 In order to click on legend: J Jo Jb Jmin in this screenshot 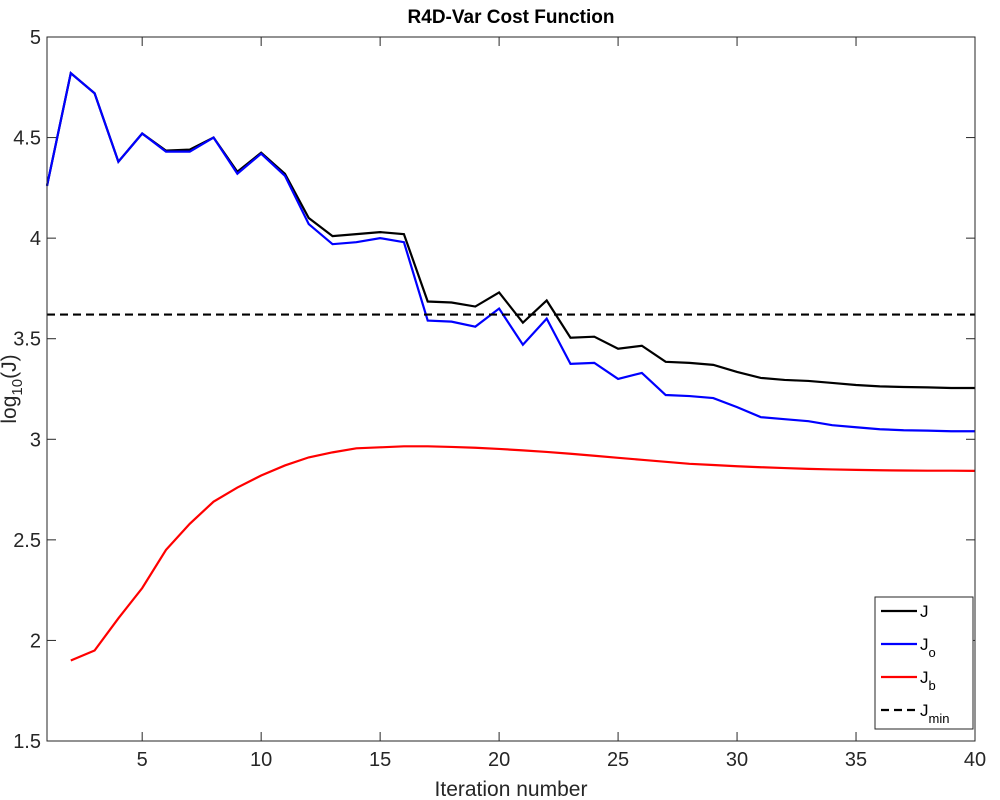, I will do `click(924, 663)`.